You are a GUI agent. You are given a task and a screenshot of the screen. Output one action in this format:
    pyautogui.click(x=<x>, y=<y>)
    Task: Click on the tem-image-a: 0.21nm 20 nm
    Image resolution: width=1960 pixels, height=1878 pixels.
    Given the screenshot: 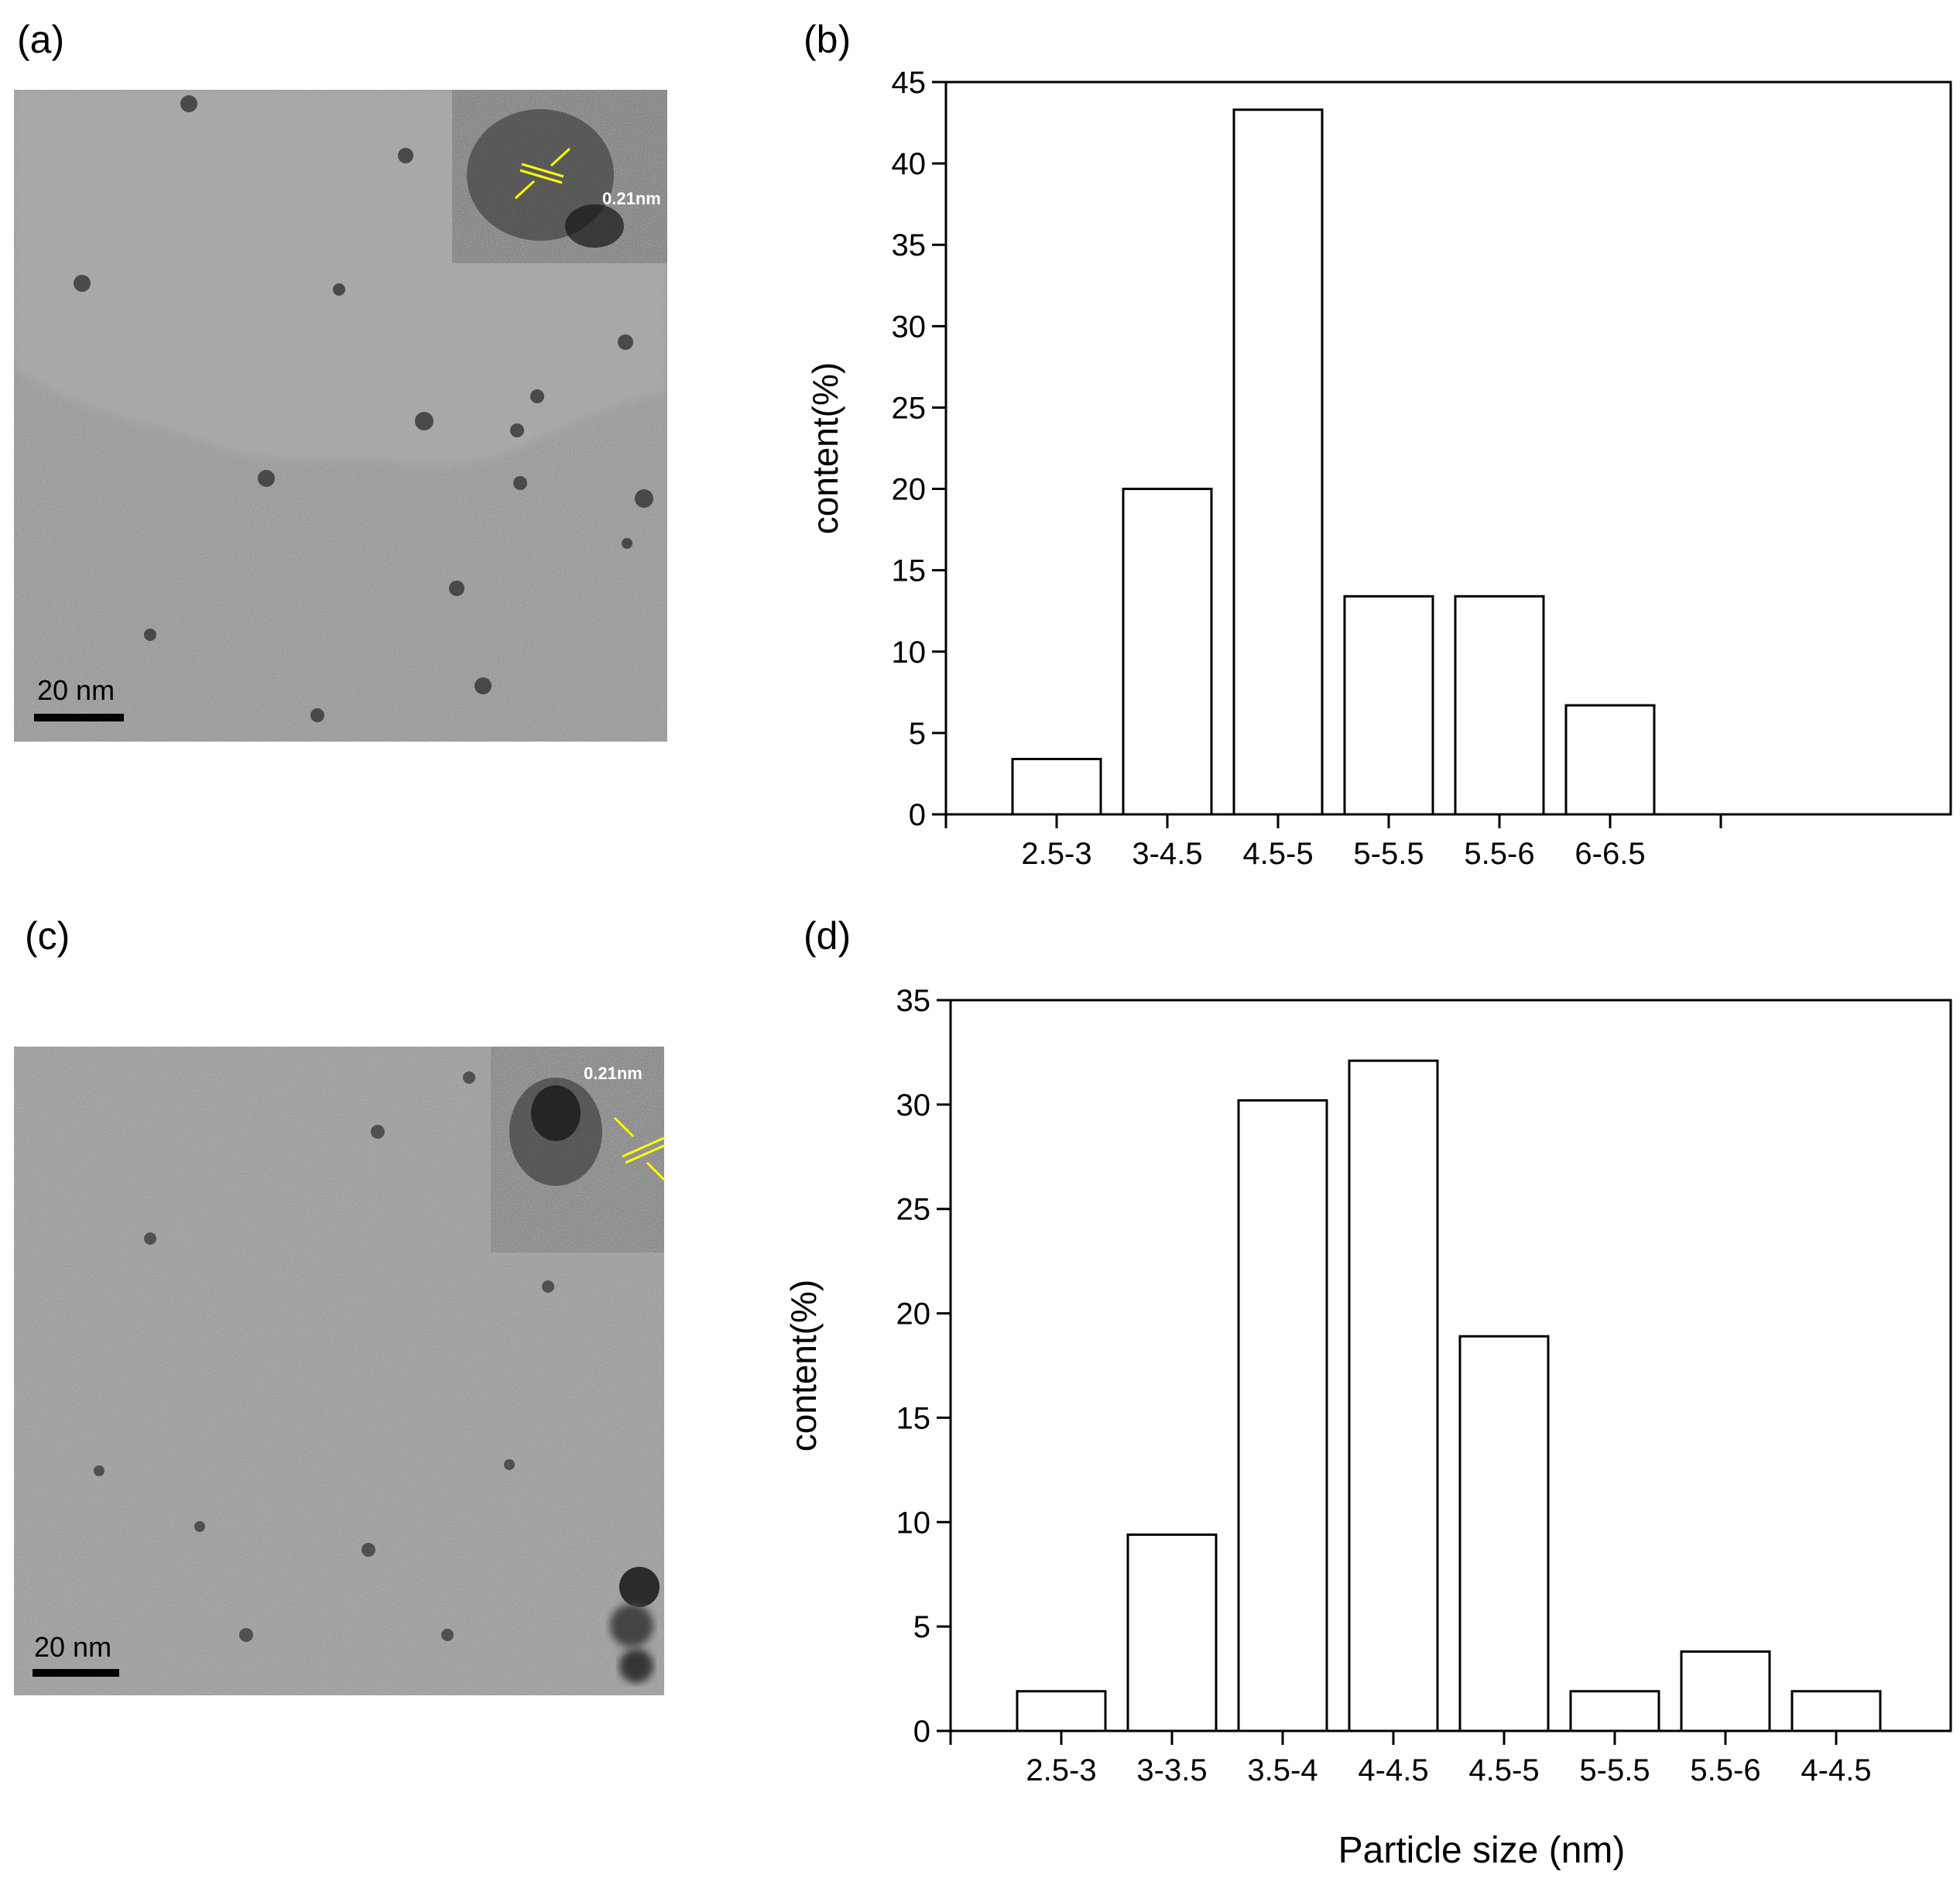 What is the action you would take?
    pyautogui.click(x=340, y=416)
    